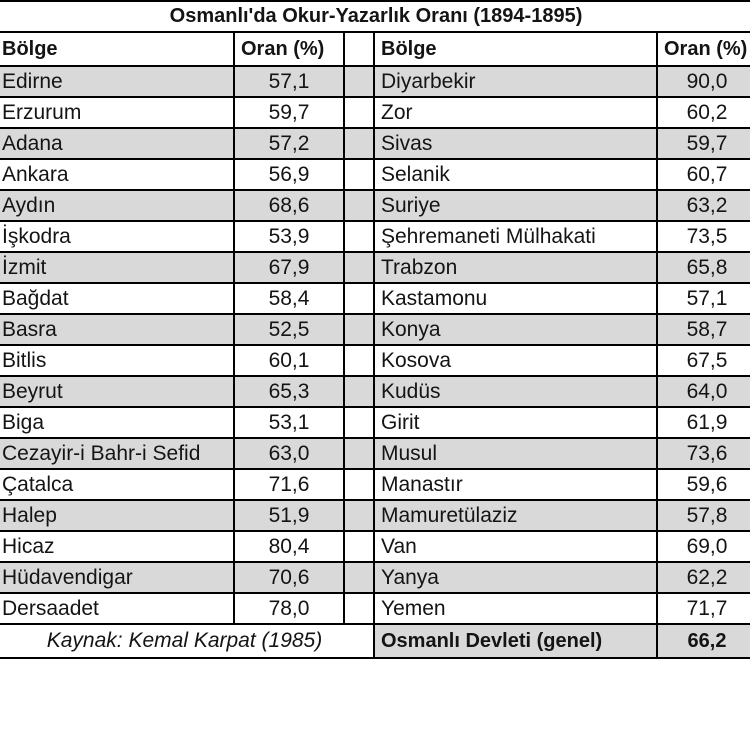 This screenshot has height=747, width=750. I want to click on region-cell: Girit, so click(515, 422).